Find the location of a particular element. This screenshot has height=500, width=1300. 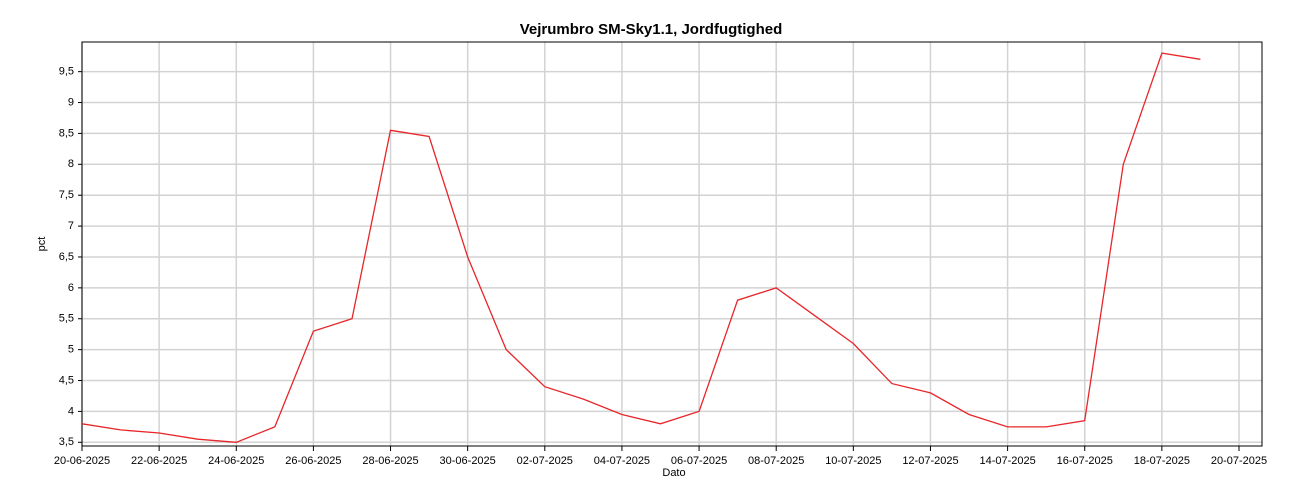

x-tick-label: 16-07-2025 is located at coordinates (1085, 461).